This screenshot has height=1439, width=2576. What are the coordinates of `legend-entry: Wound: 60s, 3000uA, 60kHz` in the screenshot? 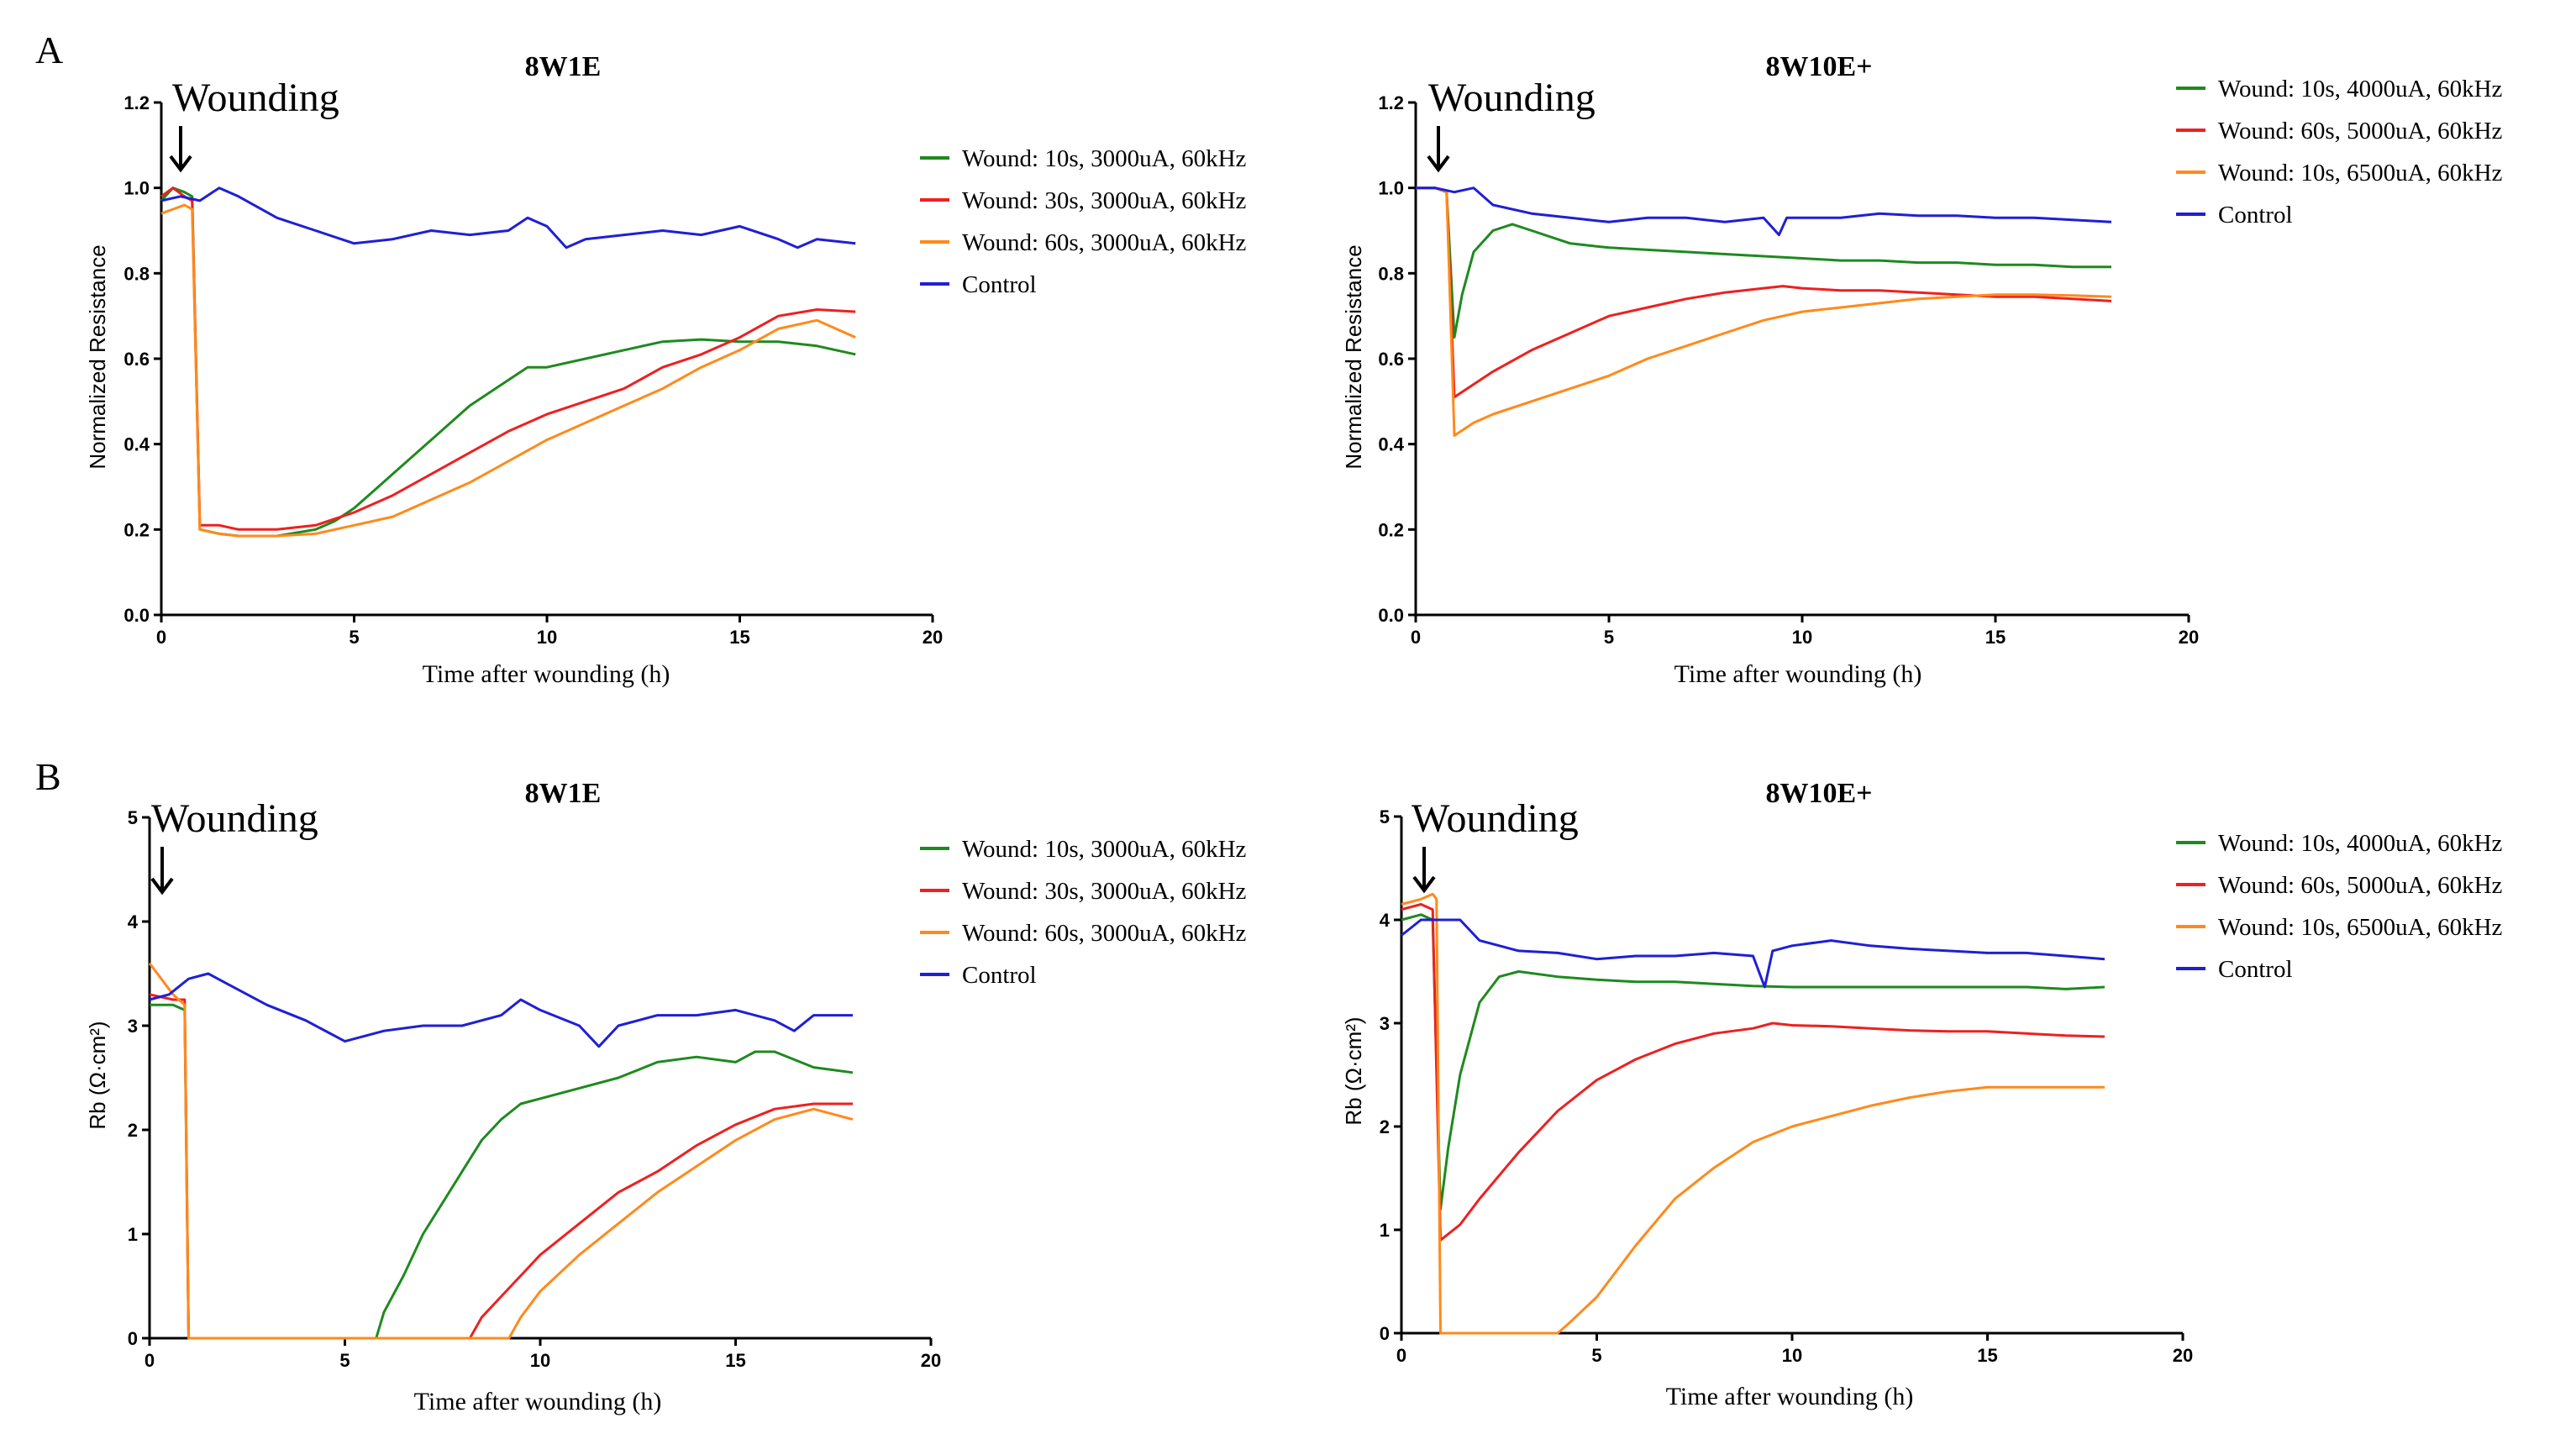 It's located at (1083, 933).